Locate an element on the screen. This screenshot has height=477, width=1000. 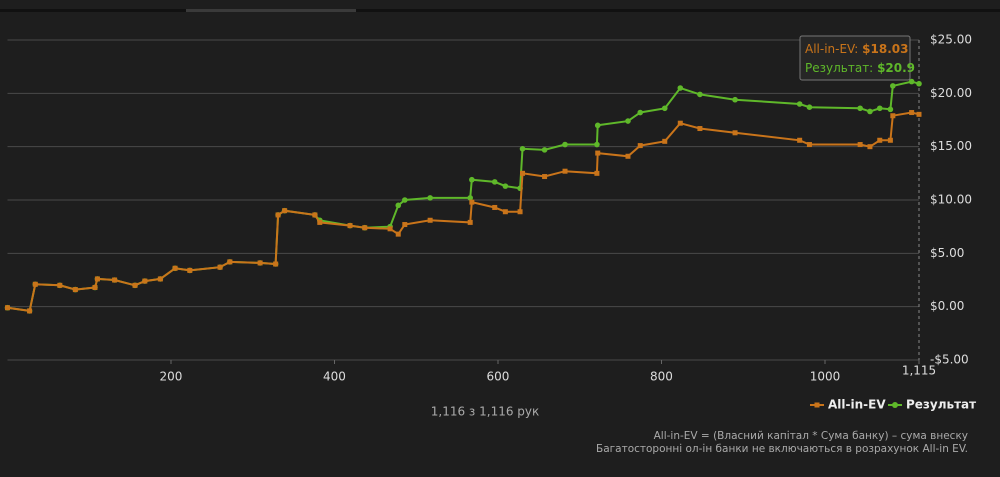
tooltip-box is located at coordinates (855, 58).